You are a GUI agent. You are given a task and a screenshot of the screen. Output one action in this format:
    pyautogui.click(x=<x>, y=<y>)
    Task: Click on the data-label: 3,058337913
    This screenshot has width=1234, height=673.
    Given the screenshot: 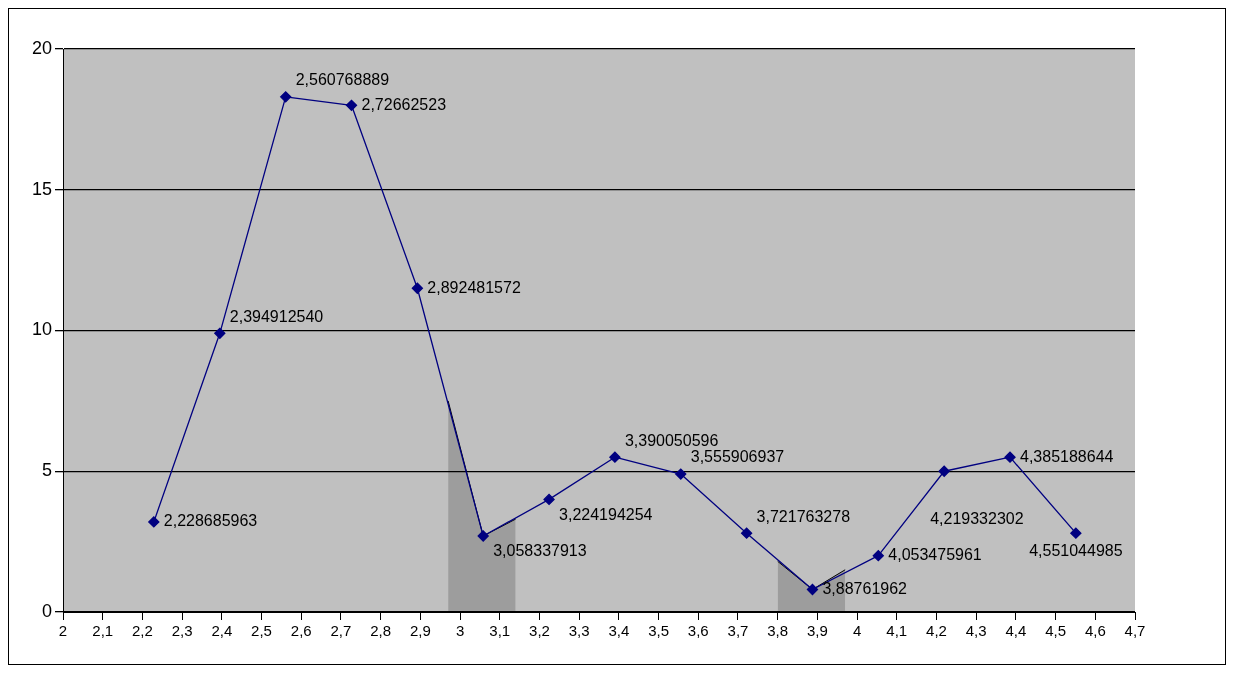 What is the action you would take?
    pyautogui.click(x=540, y=551)
    